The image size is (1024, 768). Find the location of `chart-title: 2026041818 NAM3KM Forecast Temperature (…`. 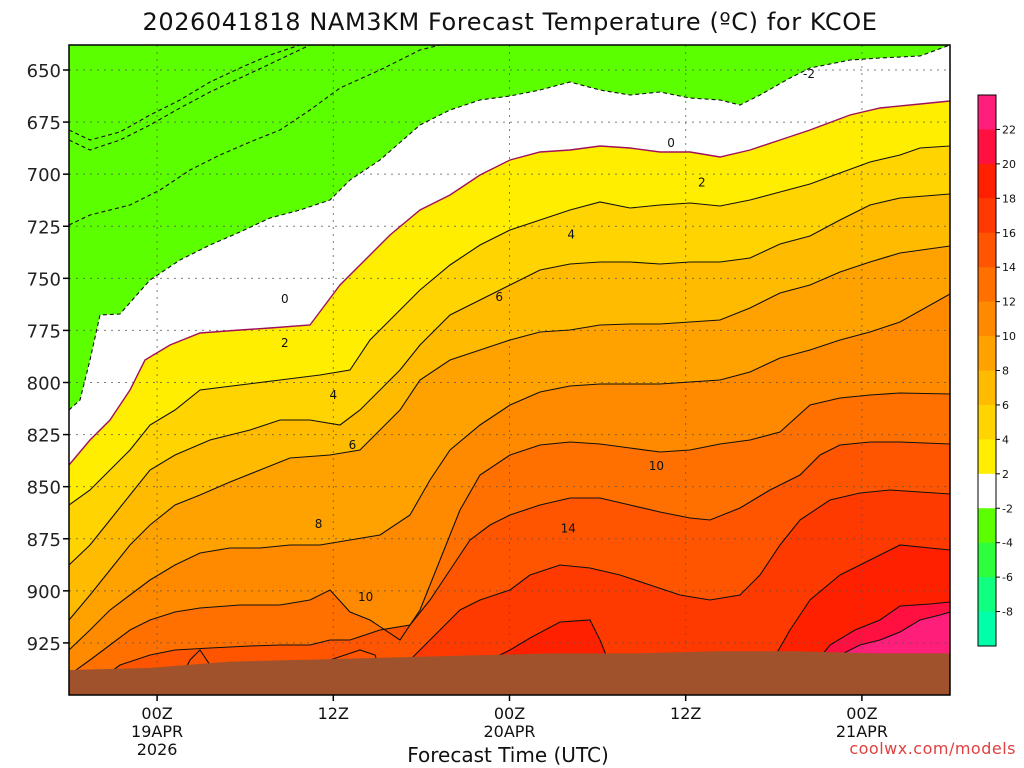

chart-title: 2026041818 NAM3KM Forecast Temperature (… is located at coordinates (509, 22).